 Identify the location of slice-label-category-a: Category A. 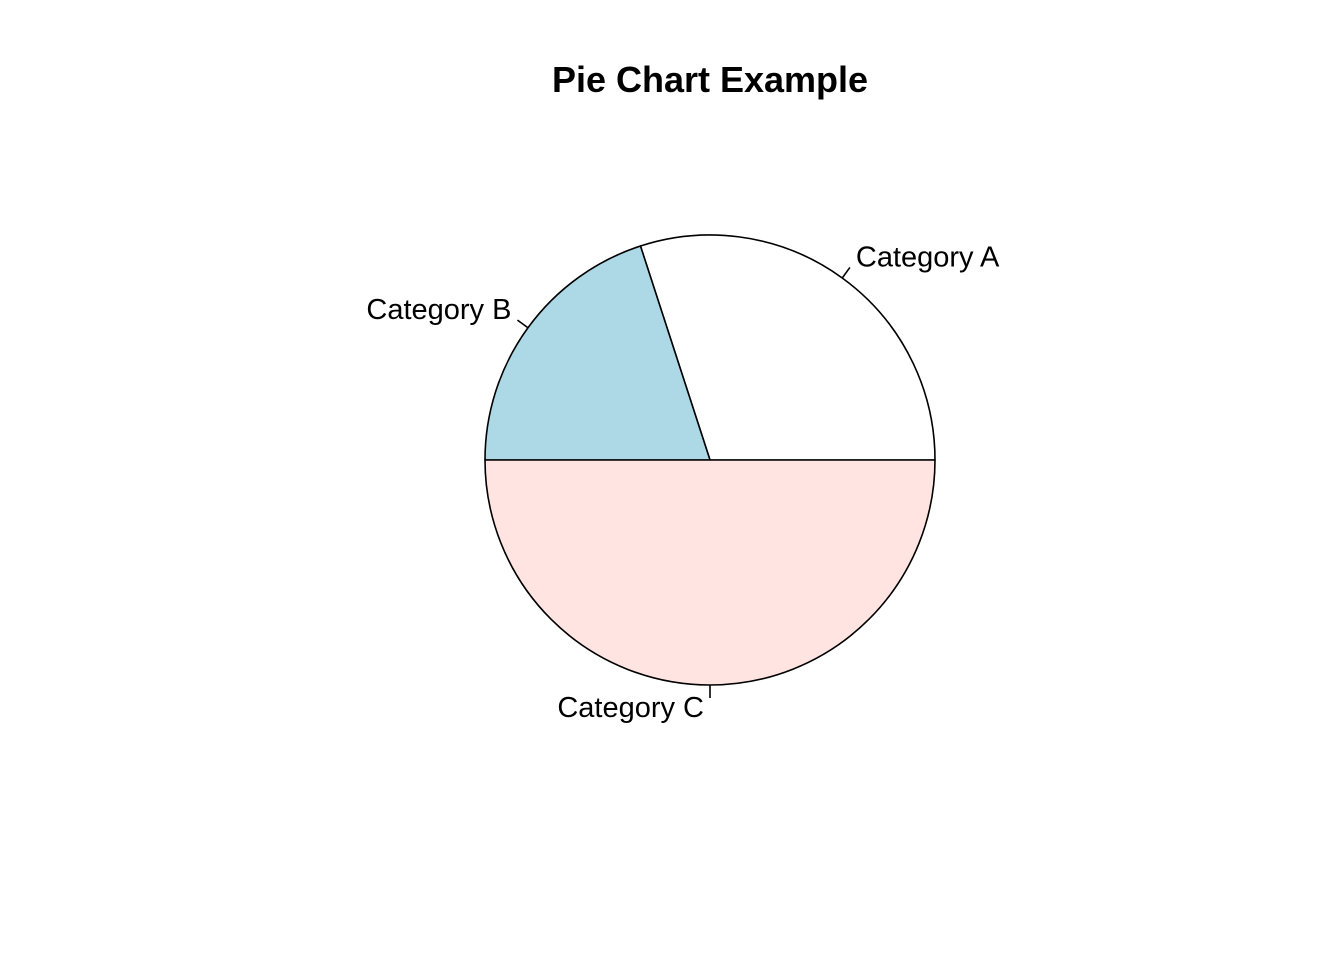
(928, 257).